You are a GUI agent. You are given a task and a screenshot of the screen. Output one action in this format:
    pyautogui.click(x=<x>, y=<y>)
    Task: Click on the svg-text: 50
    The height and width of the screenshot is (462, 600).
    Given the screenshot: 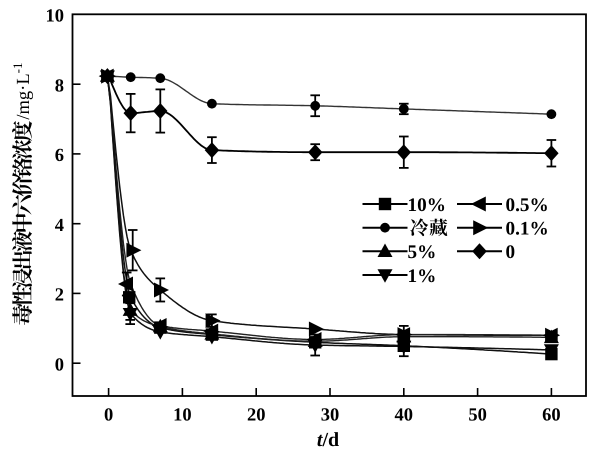 What is the action you would take?
    pyautogui.click(x=477, y=416)
    